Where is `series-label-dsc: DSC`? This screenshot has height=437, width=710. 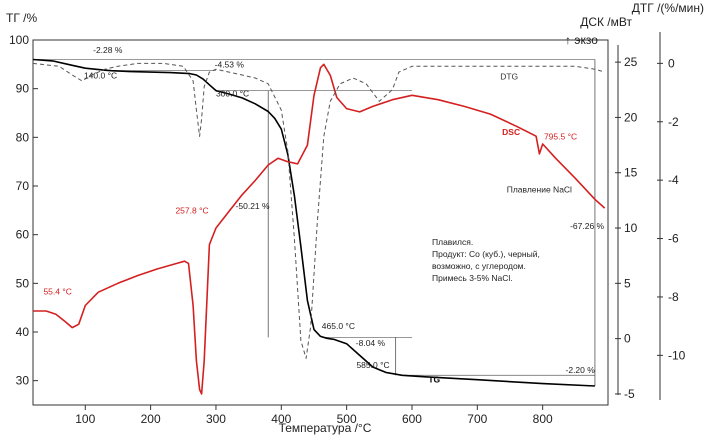 series-label-dsc: DSC is located at coordinates (511, 132).